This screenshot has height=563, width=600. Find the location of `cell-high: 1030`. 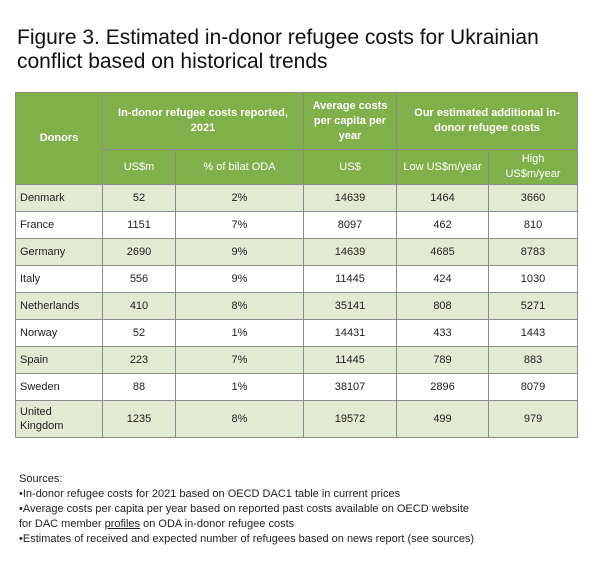

cell-high: 1030 is located at coordinates (533, 279).